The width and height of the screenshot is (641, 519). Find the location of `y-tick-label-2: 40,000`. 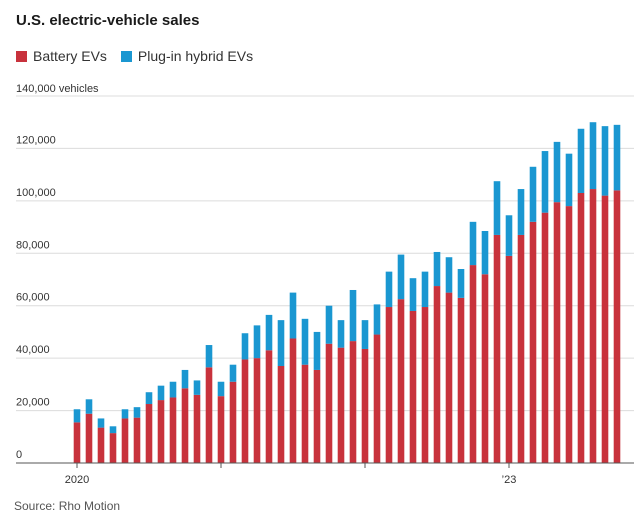

y-tick-label-2: 40,000 is located at coordinates (33, 350).